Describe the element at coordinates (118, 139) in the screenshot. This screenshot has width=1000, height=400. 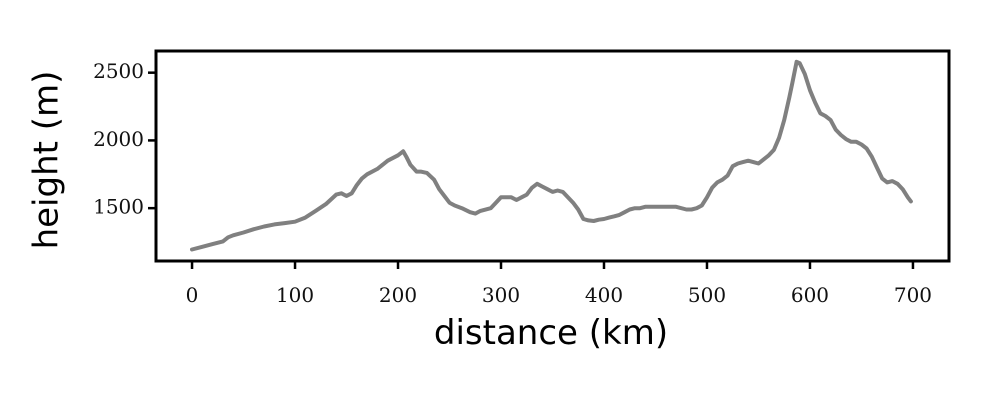
I see `y-tick-label: 2000` at that location.